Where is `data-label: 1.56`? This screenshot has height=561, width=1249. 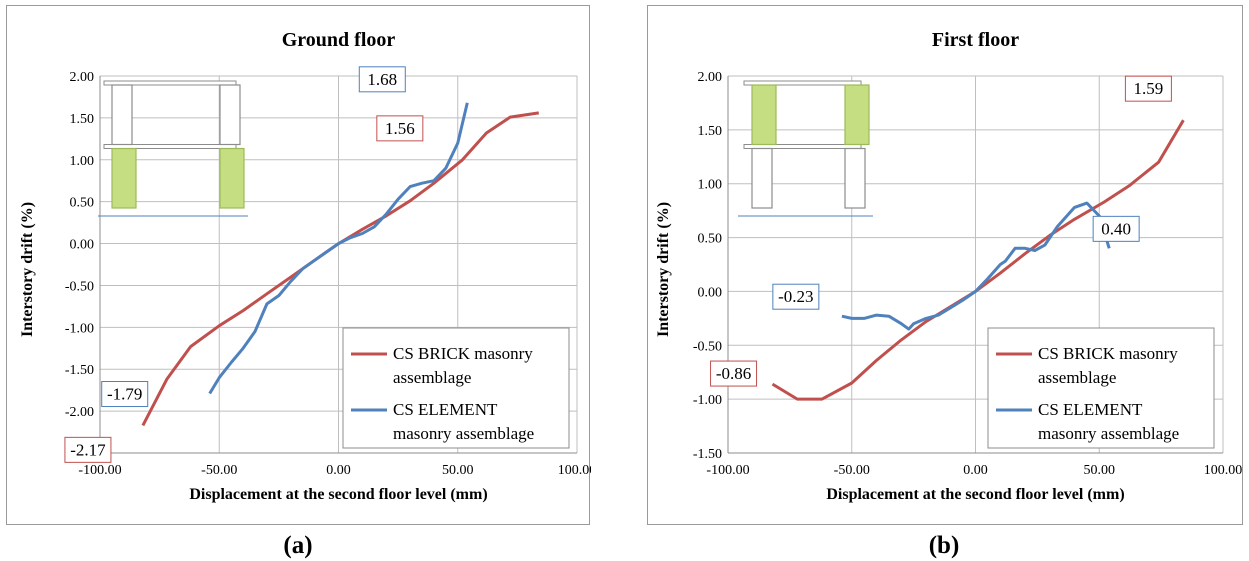
data-label: 1.56 is located at coordinates (400, 128).